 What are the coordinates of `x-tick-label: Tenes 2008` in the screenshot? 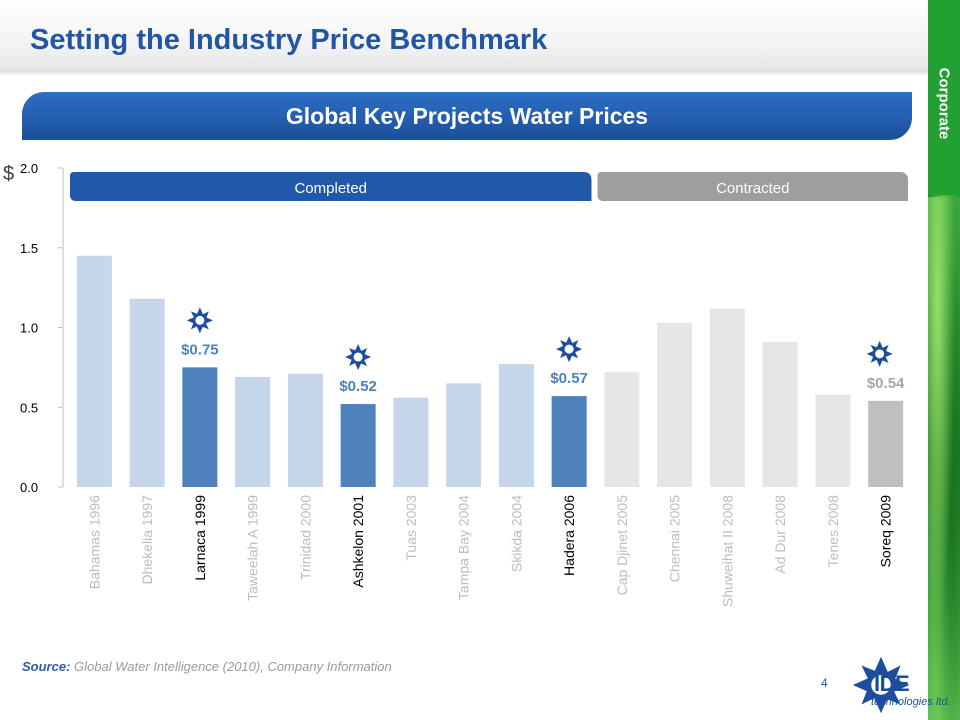 It's located at (833, 531).